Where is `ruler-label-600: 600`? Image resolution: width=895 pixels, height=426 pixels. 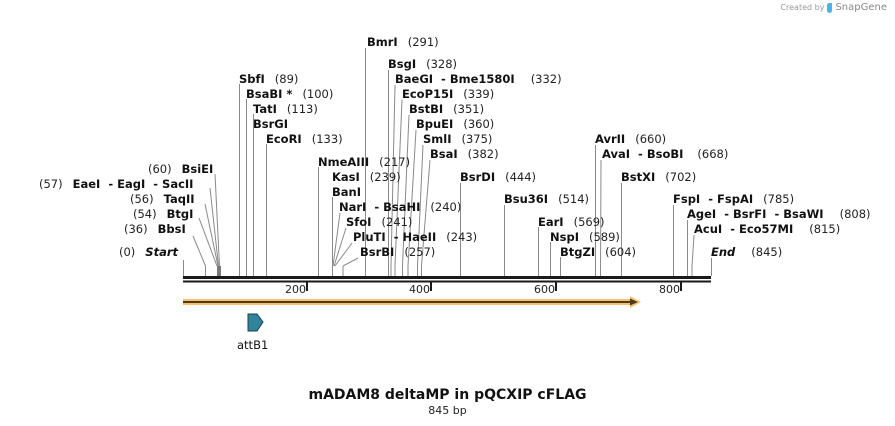 ruler-label-600: 600 is located at coordinates (544, 289).